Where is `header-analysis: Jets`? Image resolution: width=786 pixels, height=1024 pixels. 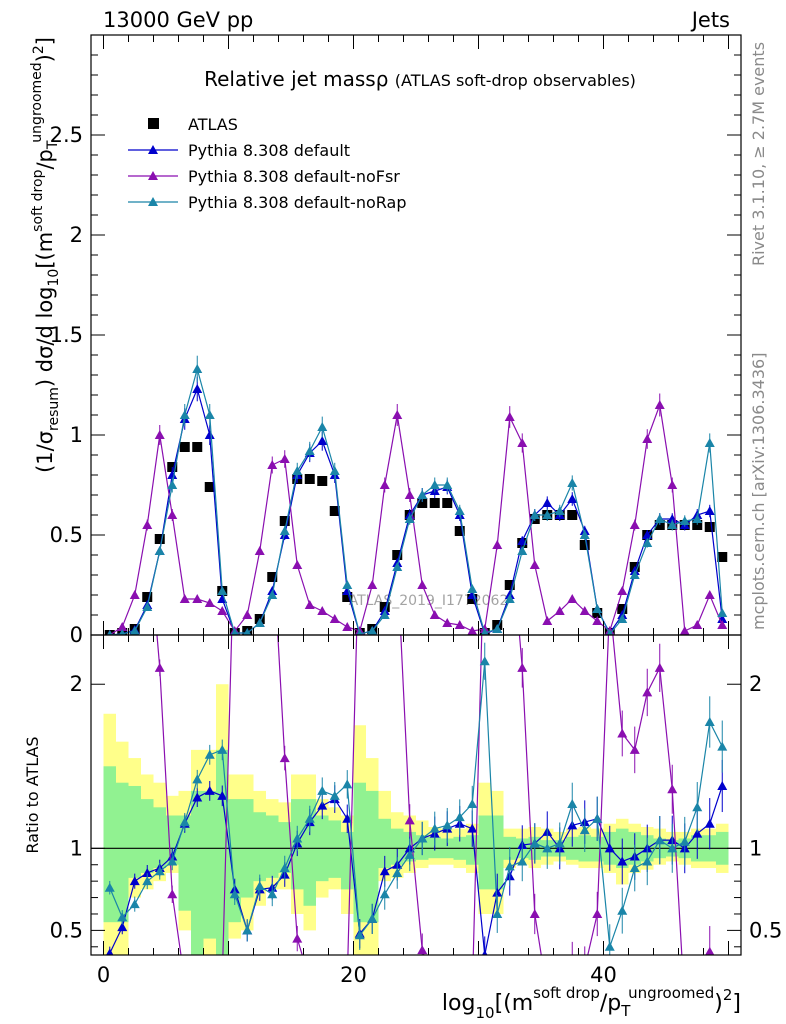 header-analysis: Jets is located at coordinates (710, 20).